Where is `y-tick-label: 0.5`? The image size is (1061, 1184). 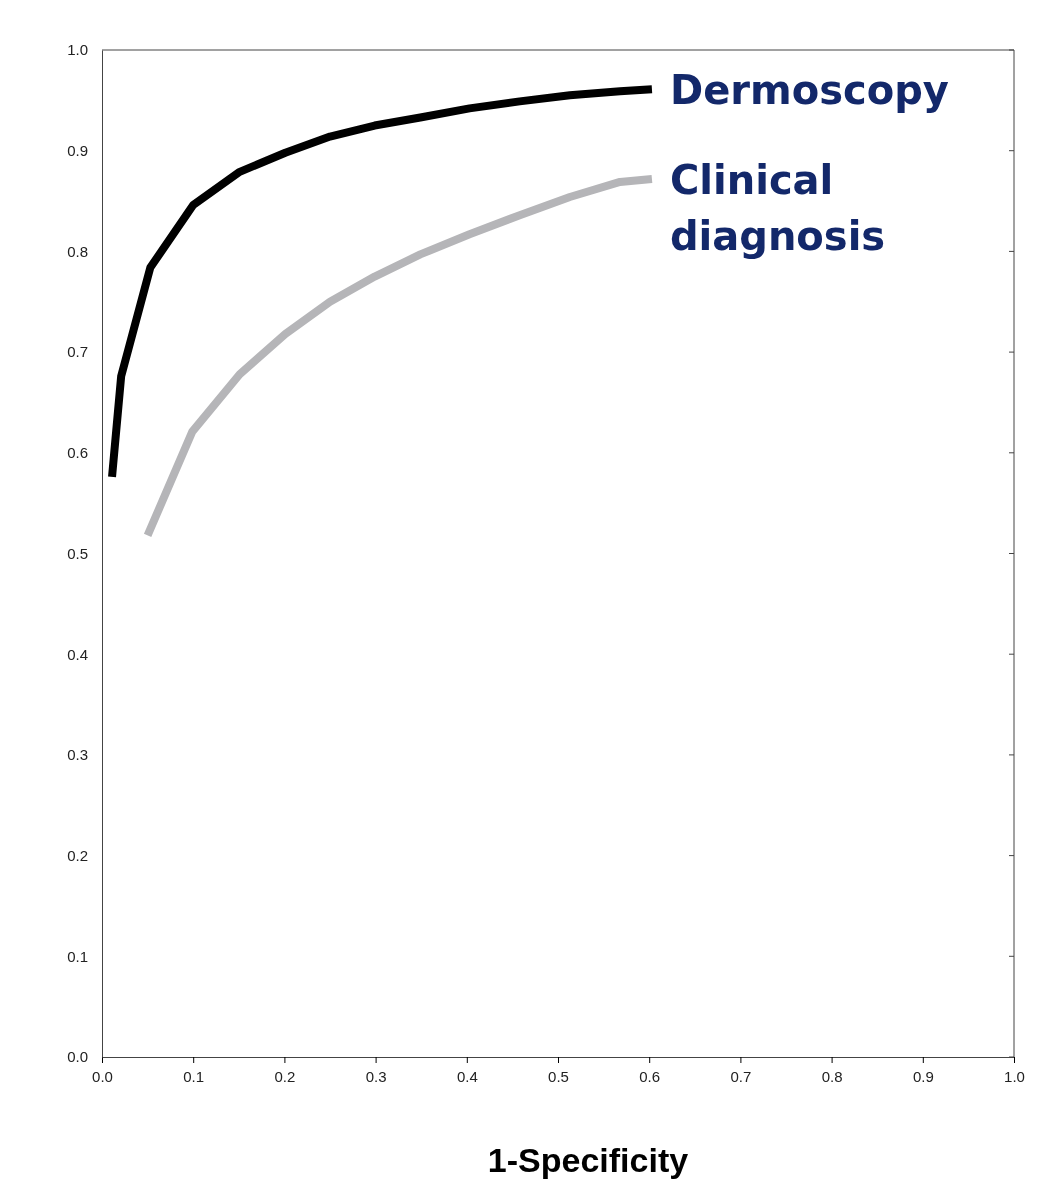 y-tick-label: 0.5 is located at coordinates (77, 553).